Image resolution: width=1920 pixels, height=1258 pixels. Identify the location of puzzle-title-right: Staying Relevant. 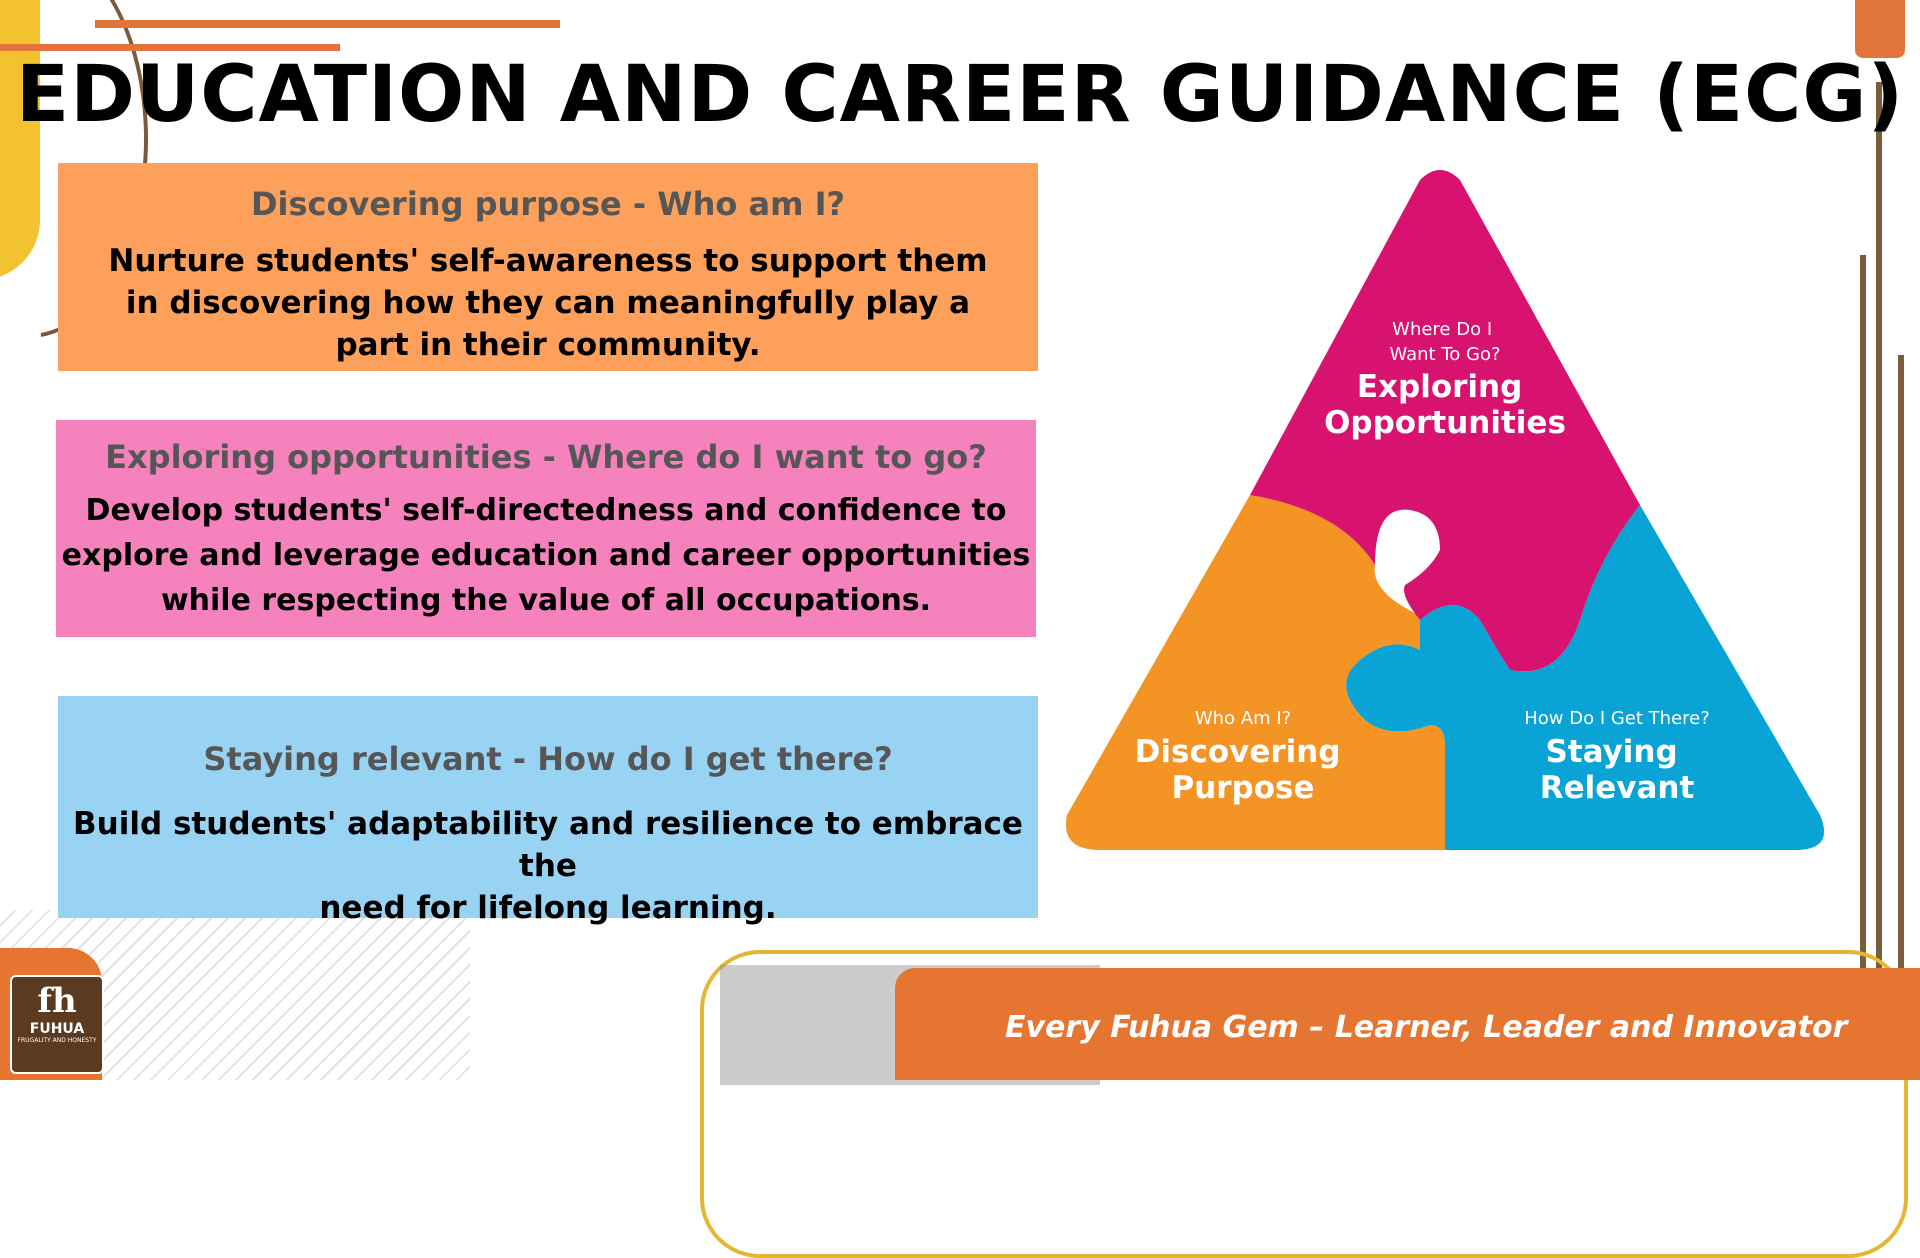
(1617, 770).